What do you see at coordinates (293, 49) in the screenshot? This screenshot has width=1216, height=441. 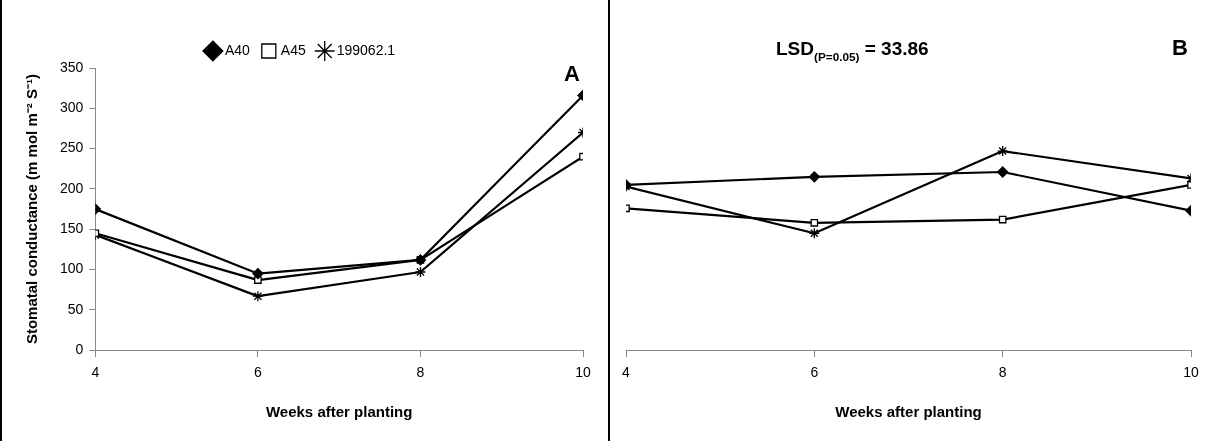 I see `legend-label: A45` at bounding box center [293, 49].